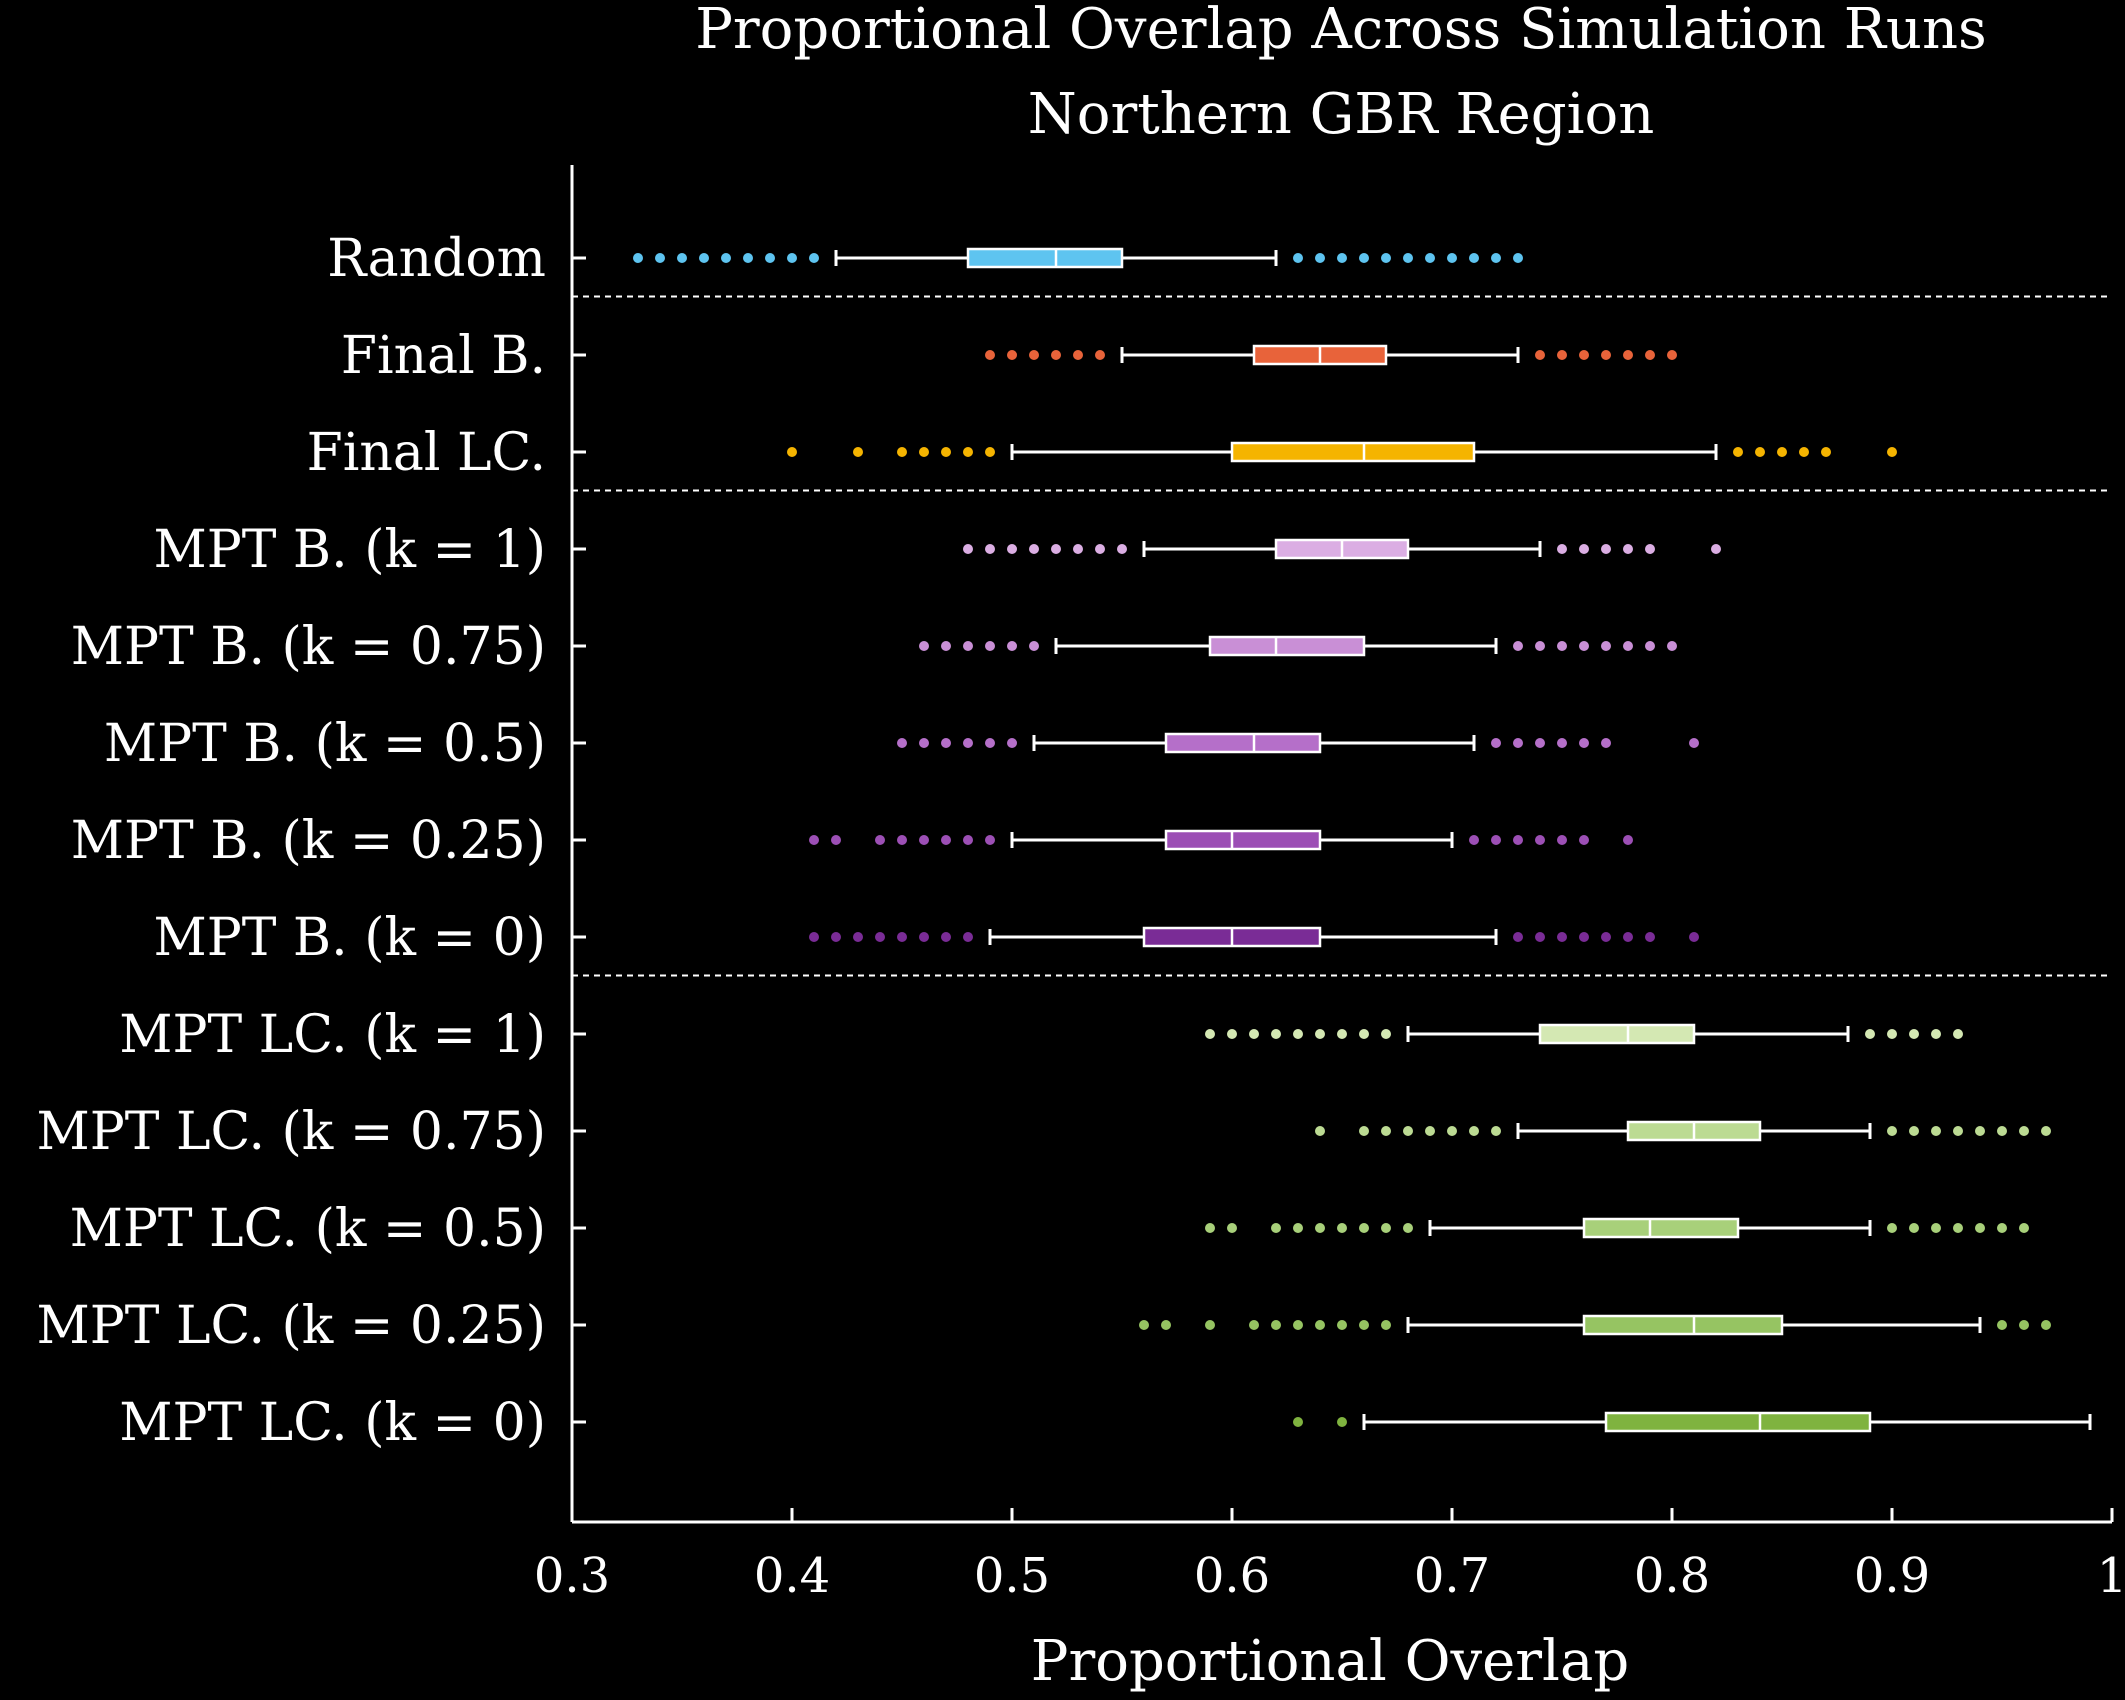 This screenshot has width=2125, height=1700. What do you see at coordinates (308, 647) in the screenshot?
I see `y-tick-label: MPT B. (k = 0.75)` at bounding box center [308, 647].